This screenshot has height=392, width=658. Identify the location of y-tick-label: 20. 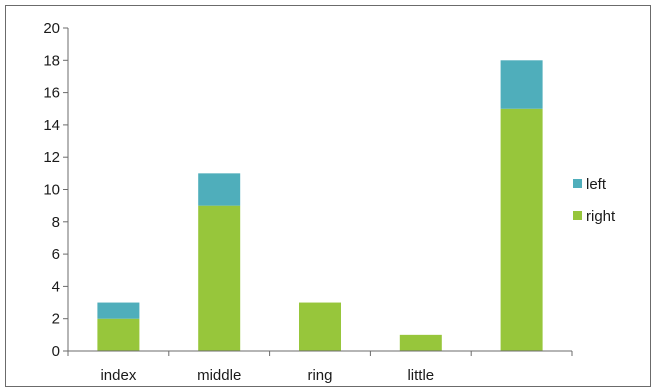
(51, 28).